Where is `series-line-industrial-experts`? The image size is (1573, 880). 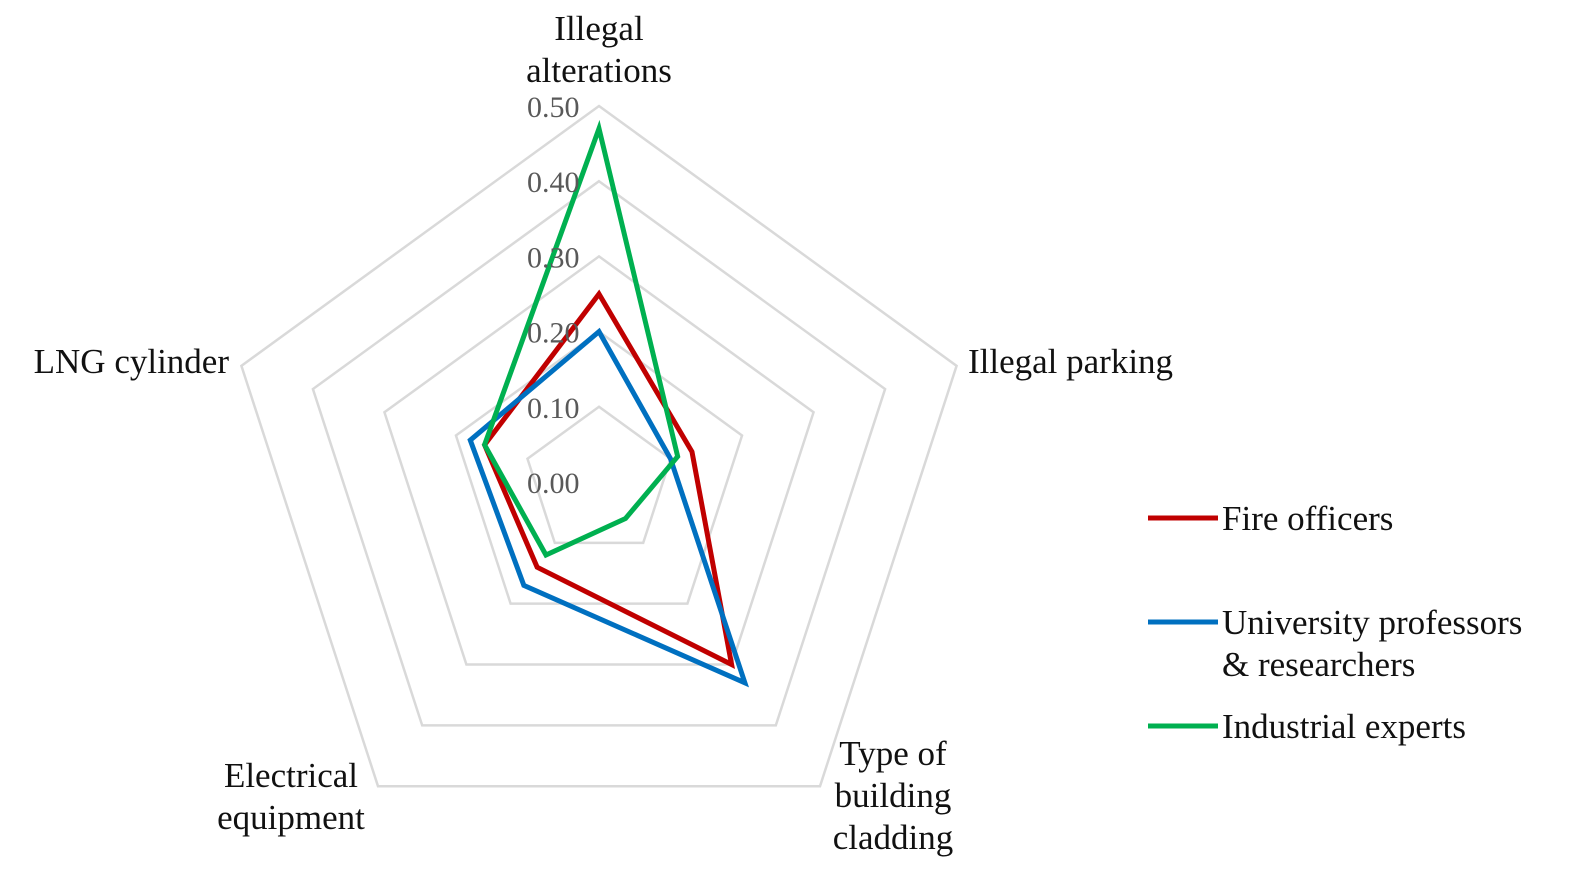
series-line-industrial-experts is located at coordinates (581, 339).